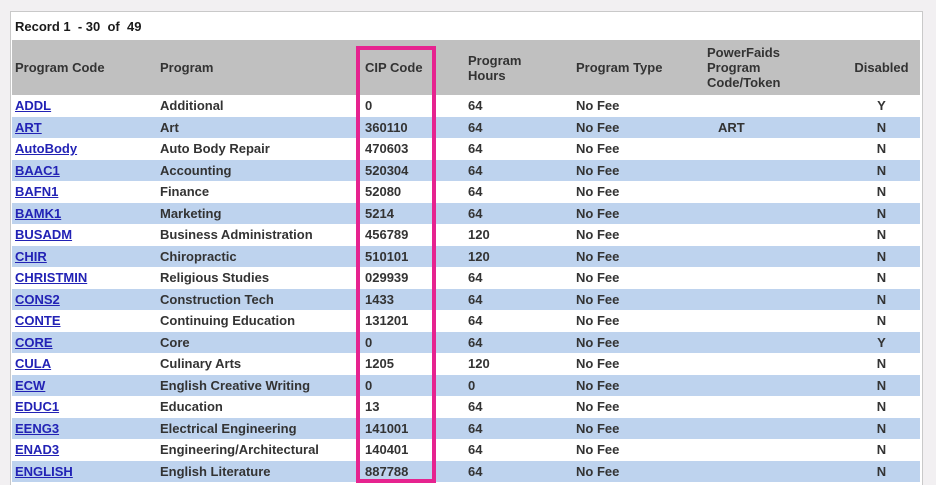 This screenshot has width=936, height=485. I want to click on program-code-link: CORE, so click(34, 342).